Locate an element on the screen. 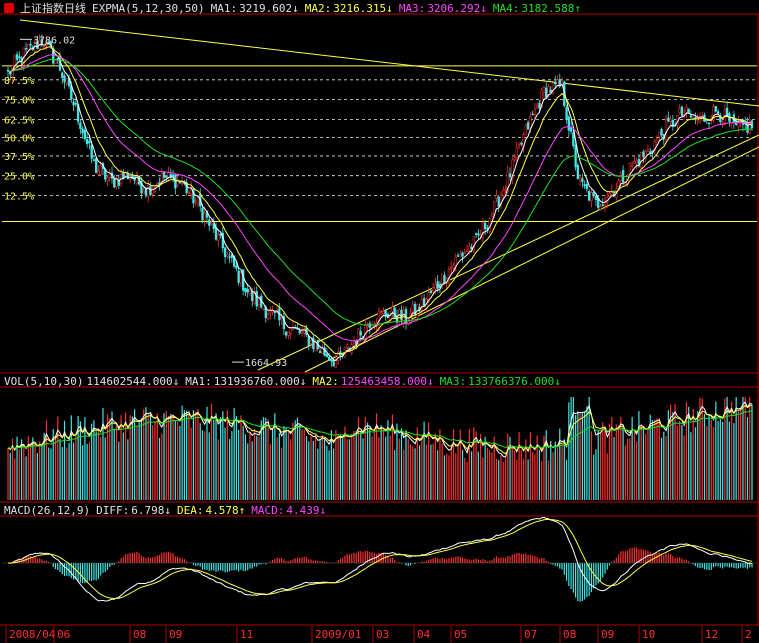  volume-moving-averages is located at coordinates (380, 429).